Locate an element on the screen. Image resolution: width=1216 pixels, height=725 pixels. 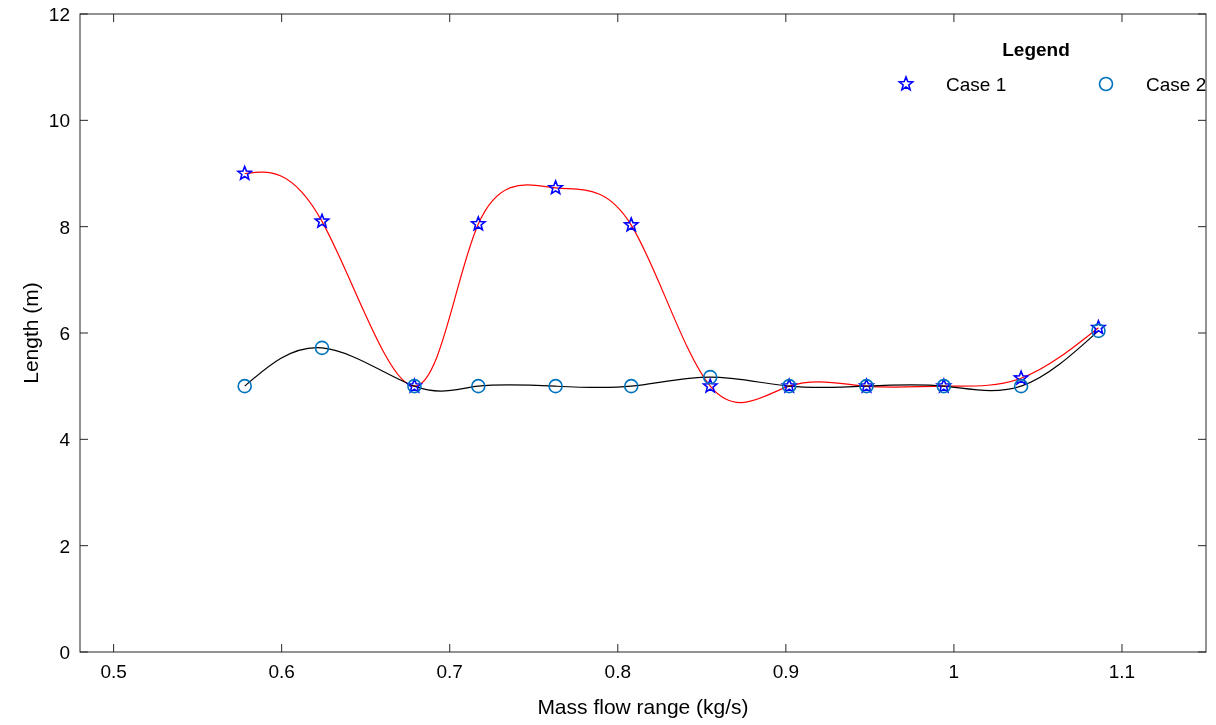
y-tick-label: 2 is located at coordinates (64, 546).